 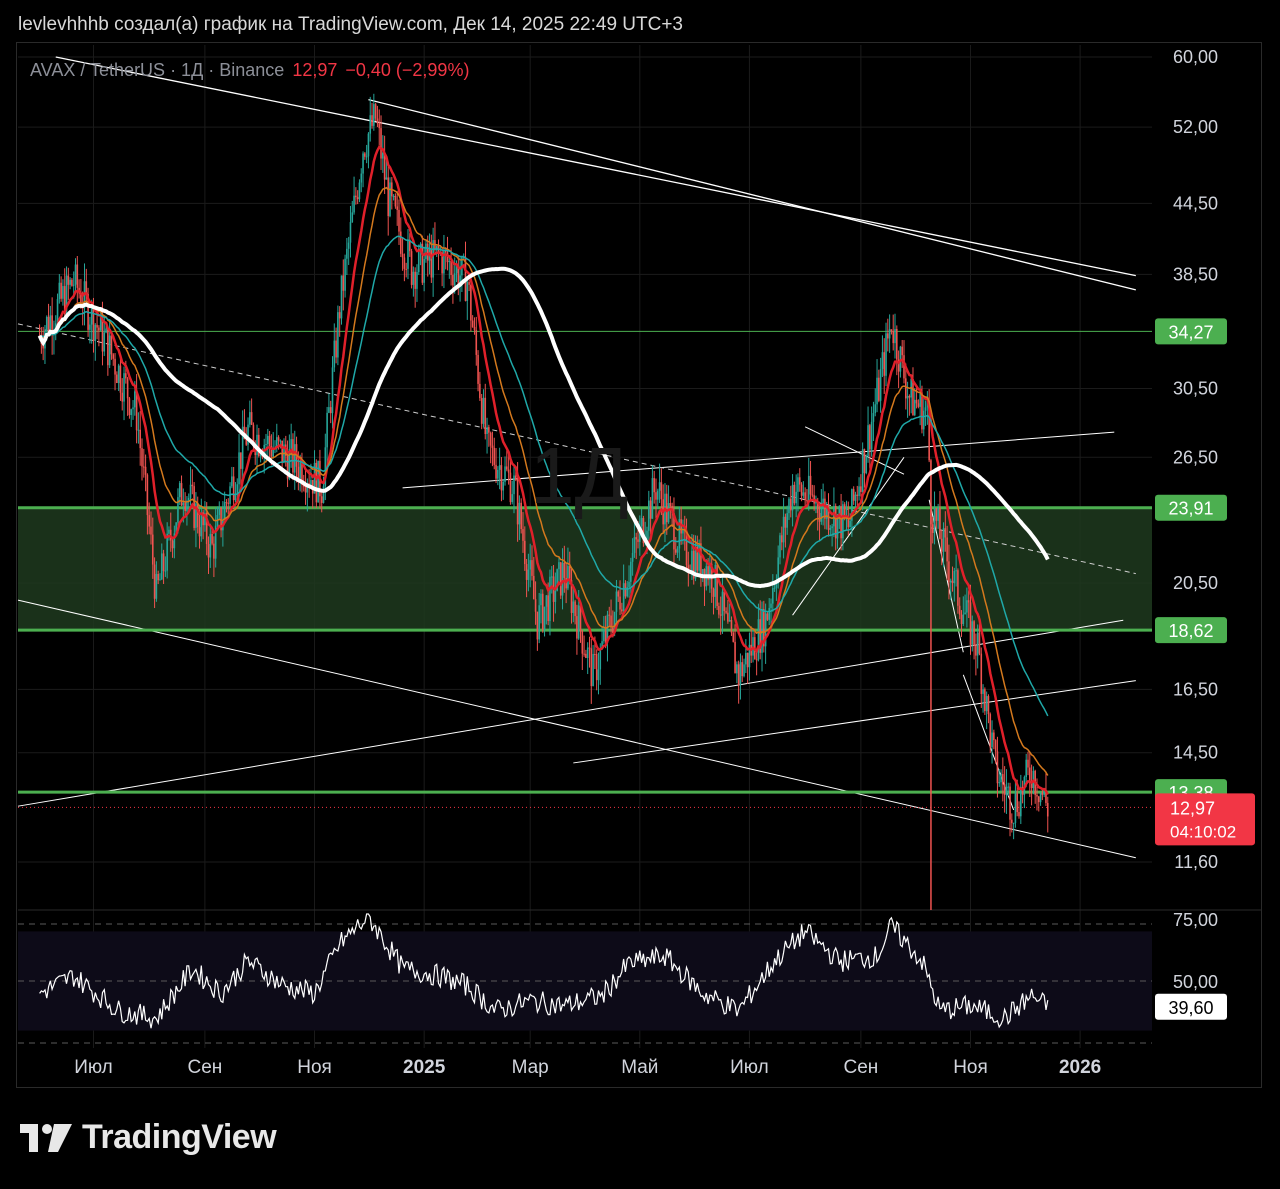 What do you see at coordinates (148, 1137) in the screenshot?
I see `tradingview-brand: TradingView` at bounding box center [148, 1137].